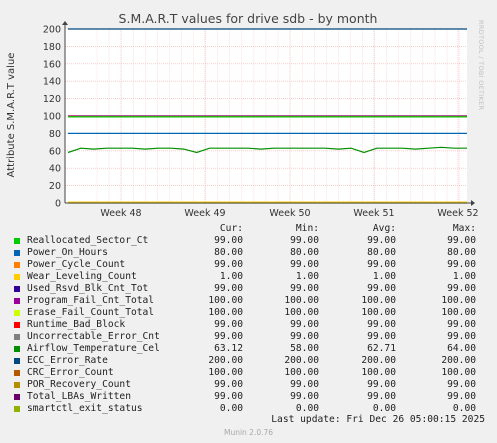  Describe the element at coordinates (381, 252) in the screenshot. I see `legend-avg-value: 80.00` at that location.